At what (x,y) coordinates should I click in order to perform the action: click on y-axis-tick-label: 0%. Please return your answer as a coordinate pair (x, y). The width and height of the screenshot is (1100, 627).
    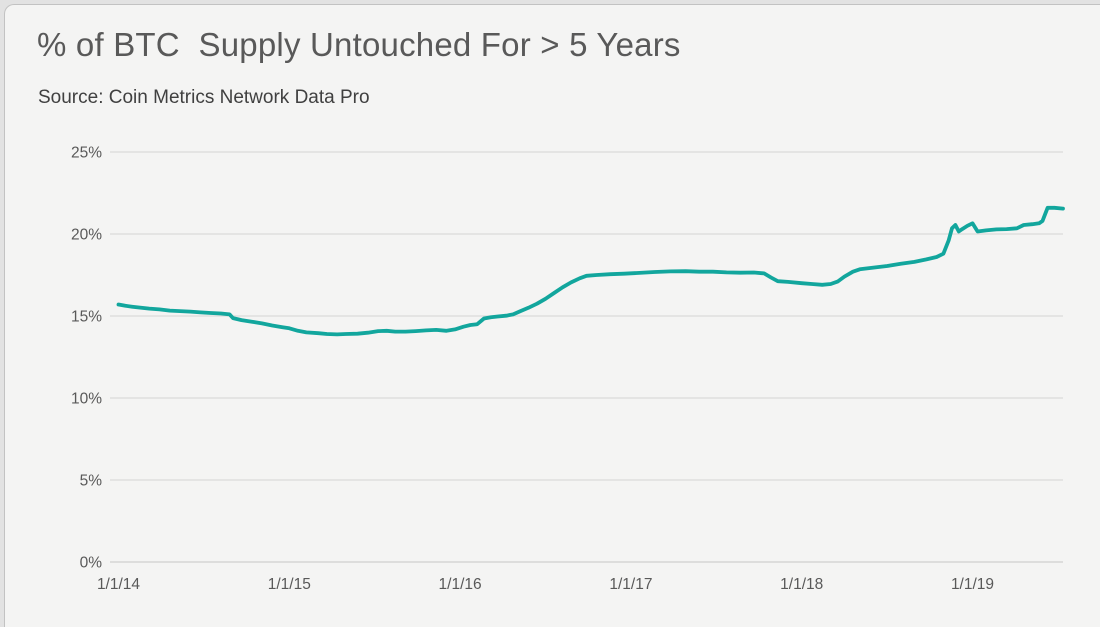
    Looking at the image, I should click on (91, 563).